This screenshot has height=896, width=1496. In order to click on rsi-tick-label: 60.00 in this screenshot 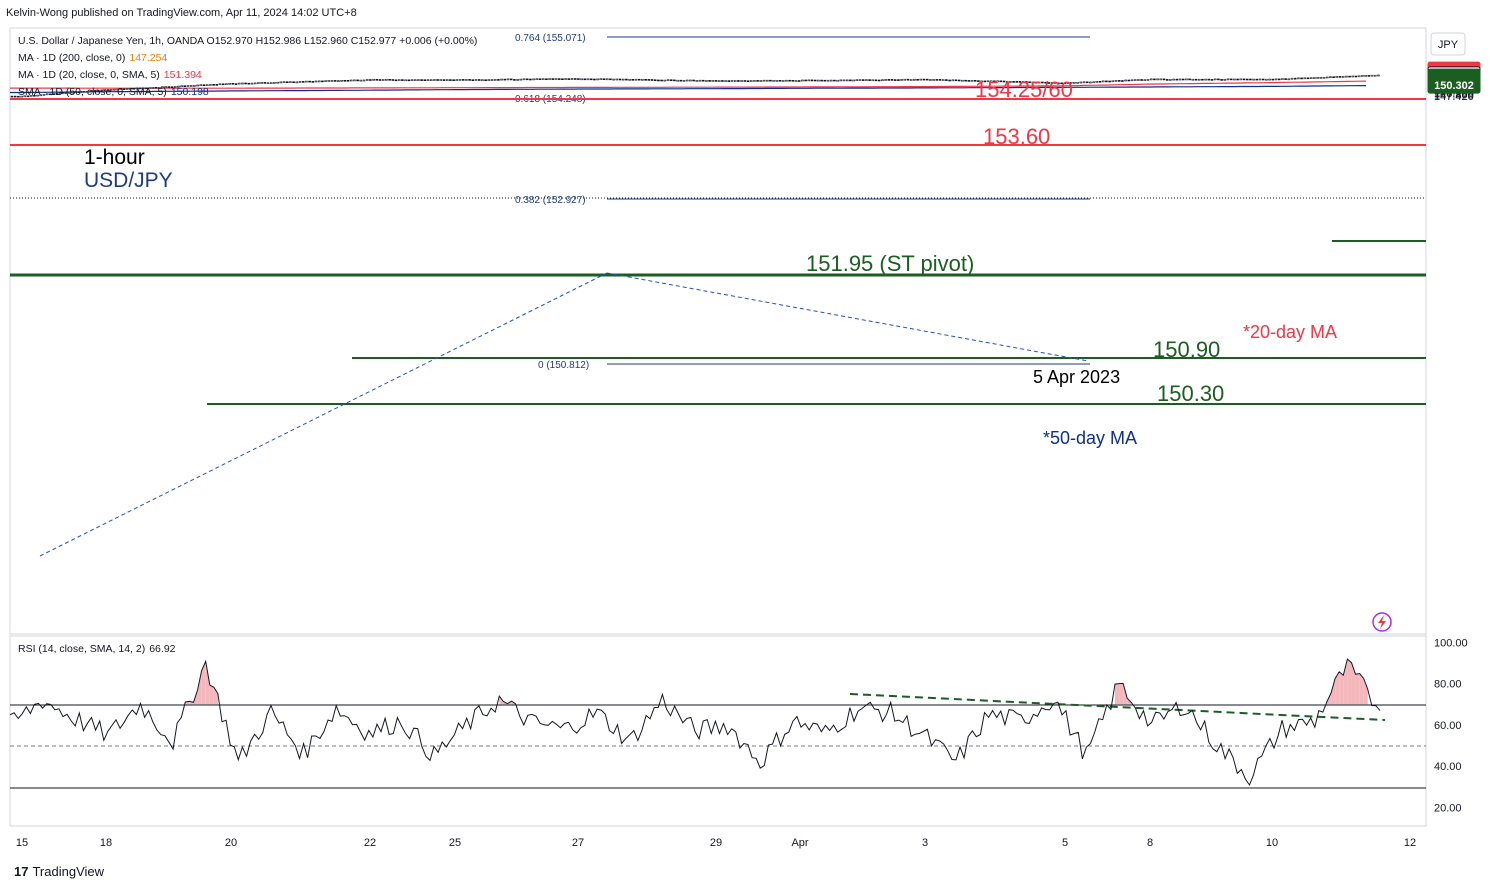, I will do `click(1448, 726)`.